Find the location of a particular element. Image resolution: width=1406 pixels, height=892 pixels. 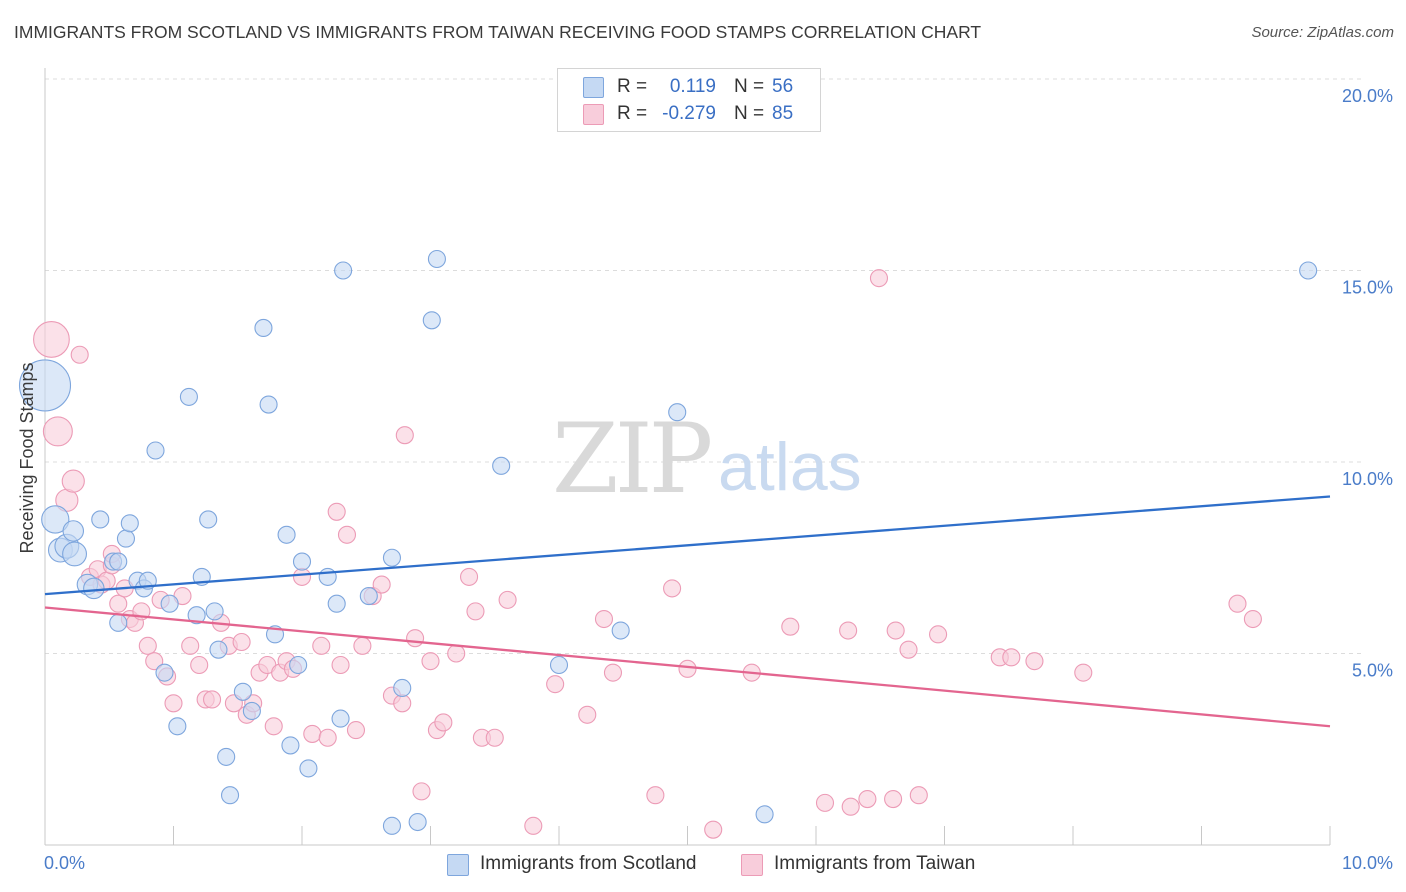

bottom-legend-label-scotland: Immigrants from Scotland is located at coordinates (588, 863).